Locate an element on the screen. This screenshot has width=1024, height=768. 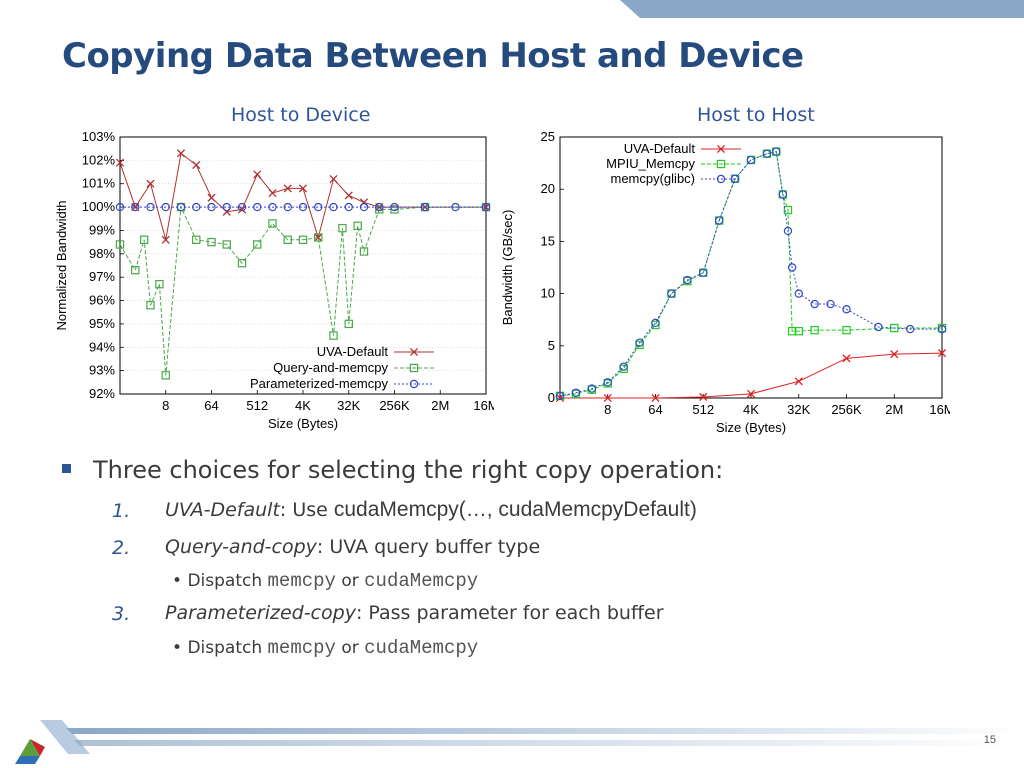
left-chart-y-tick-label: 100% is located at coordinates (99, 206).